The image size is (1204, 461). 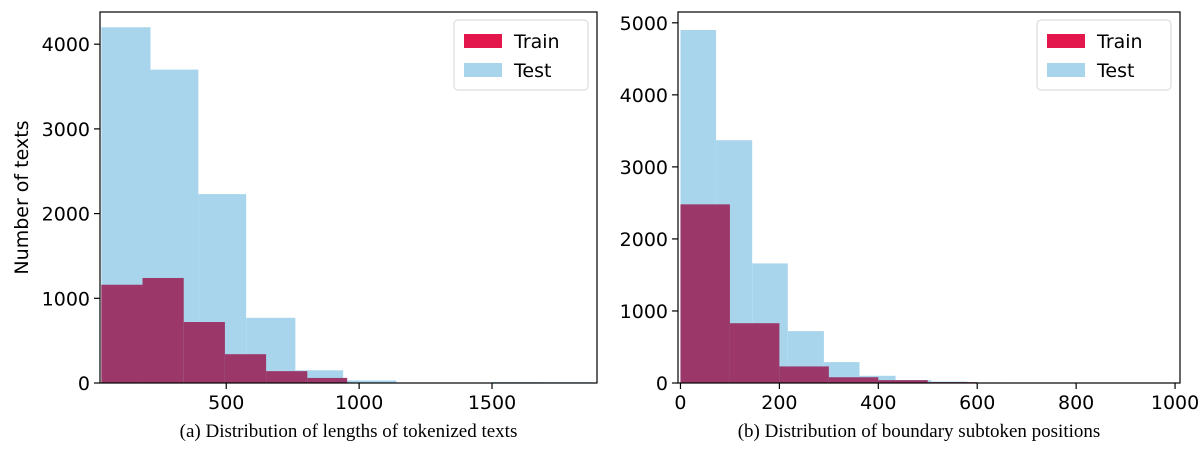 I want to click on x-tick-label: 1500, so click(x=492, y=403).